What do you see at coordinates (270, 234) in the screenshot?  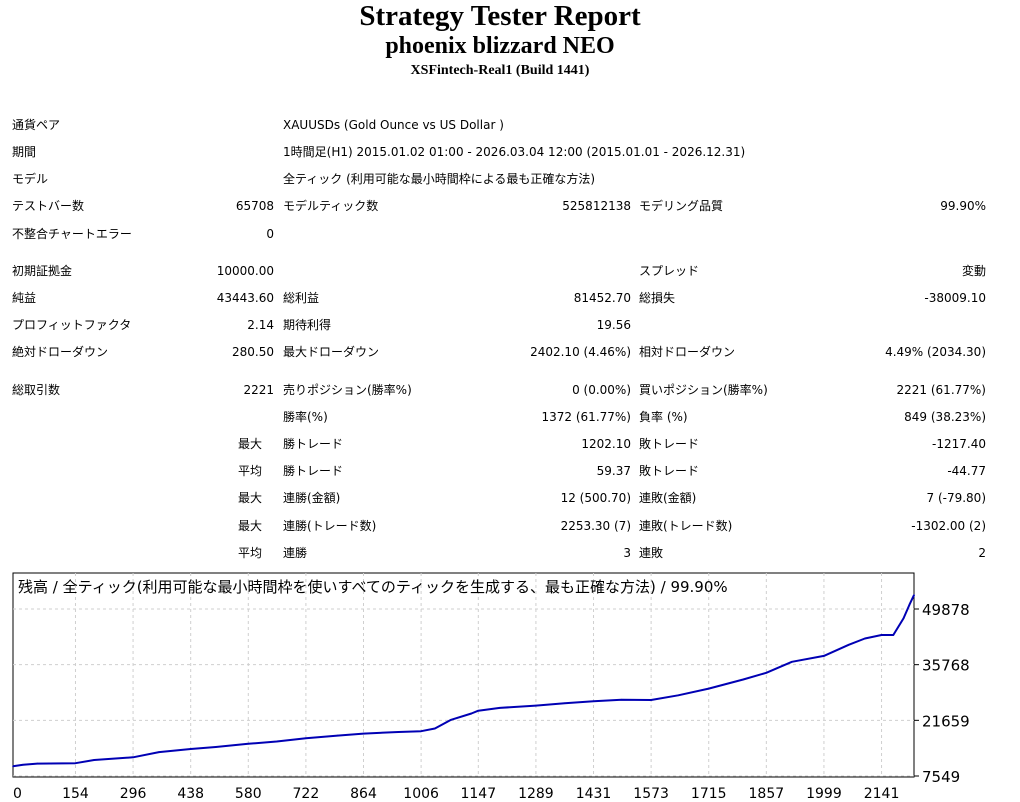 I see `errors-value: 0` at bounding box center [270, 234].